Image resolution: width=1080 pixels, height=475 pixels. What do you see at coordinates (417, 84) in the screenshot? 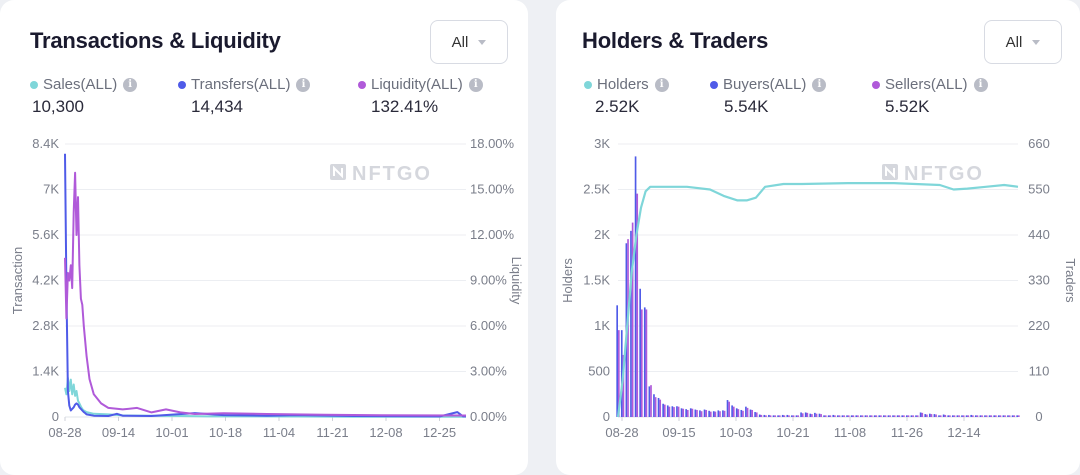
I see `legend-label: Liquidity(ALL)` at bounding box center [417, 84].